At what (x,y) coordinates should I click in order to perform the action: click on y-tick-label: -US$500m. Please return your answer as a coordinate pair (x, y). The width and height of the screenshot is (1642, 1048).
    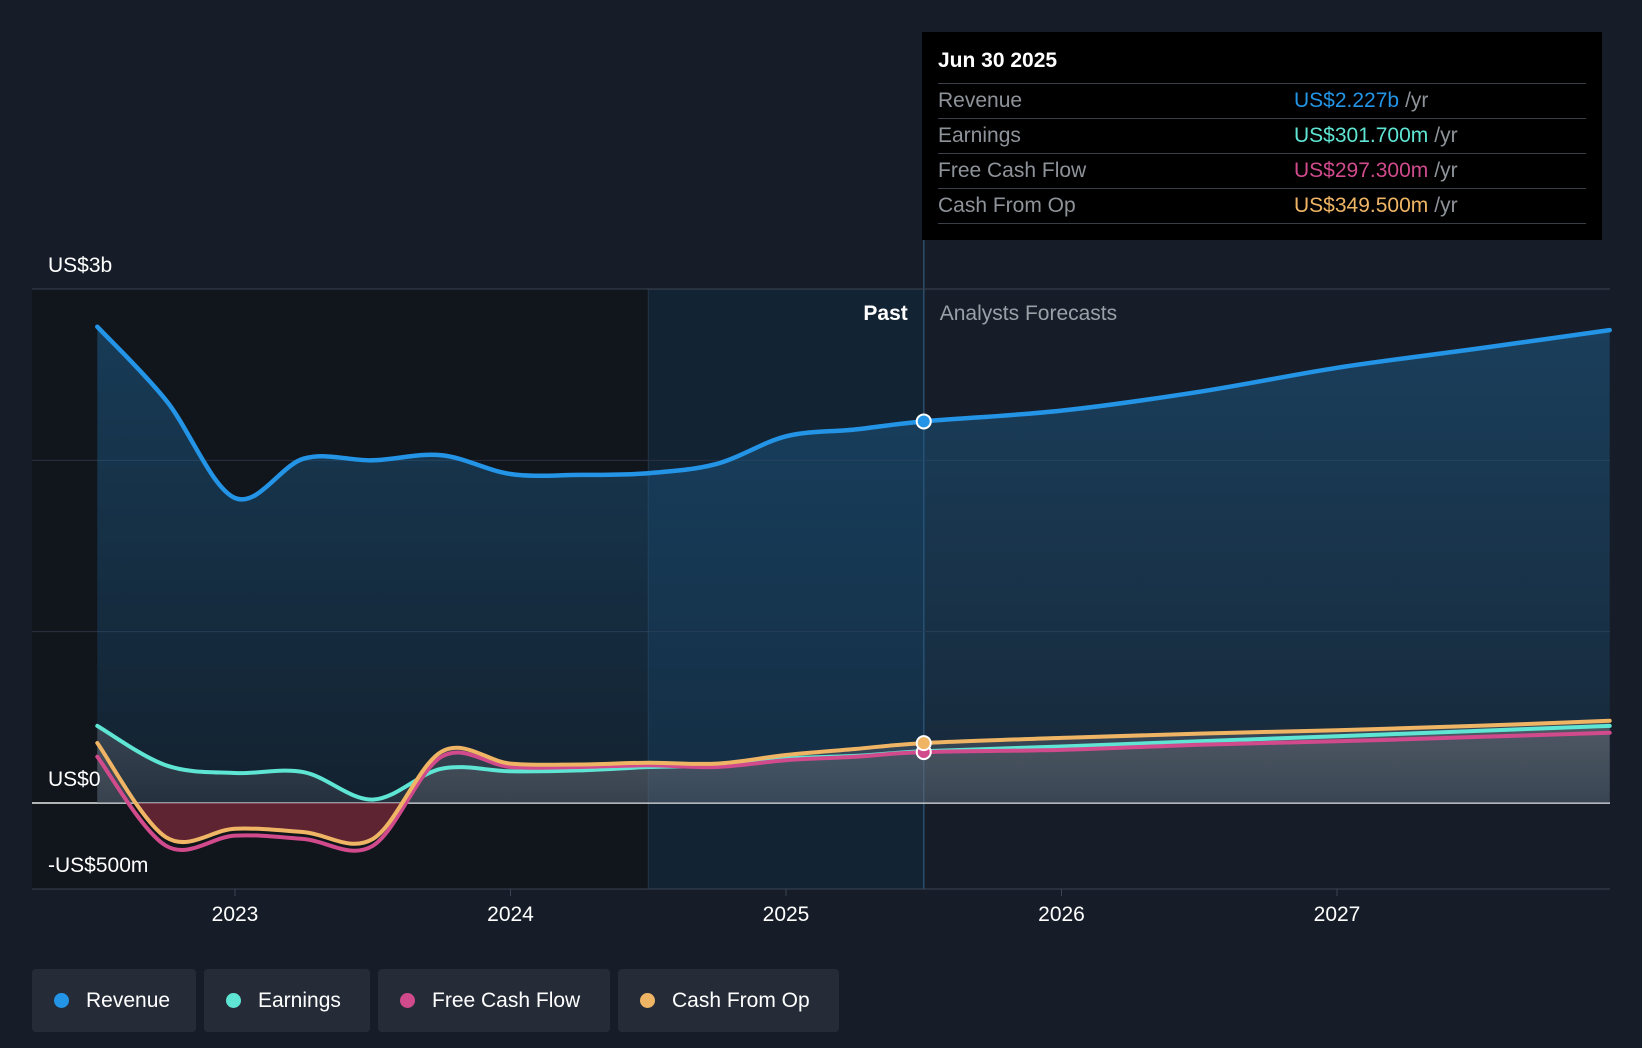
    Looking at the image, I should click on (98, 865).